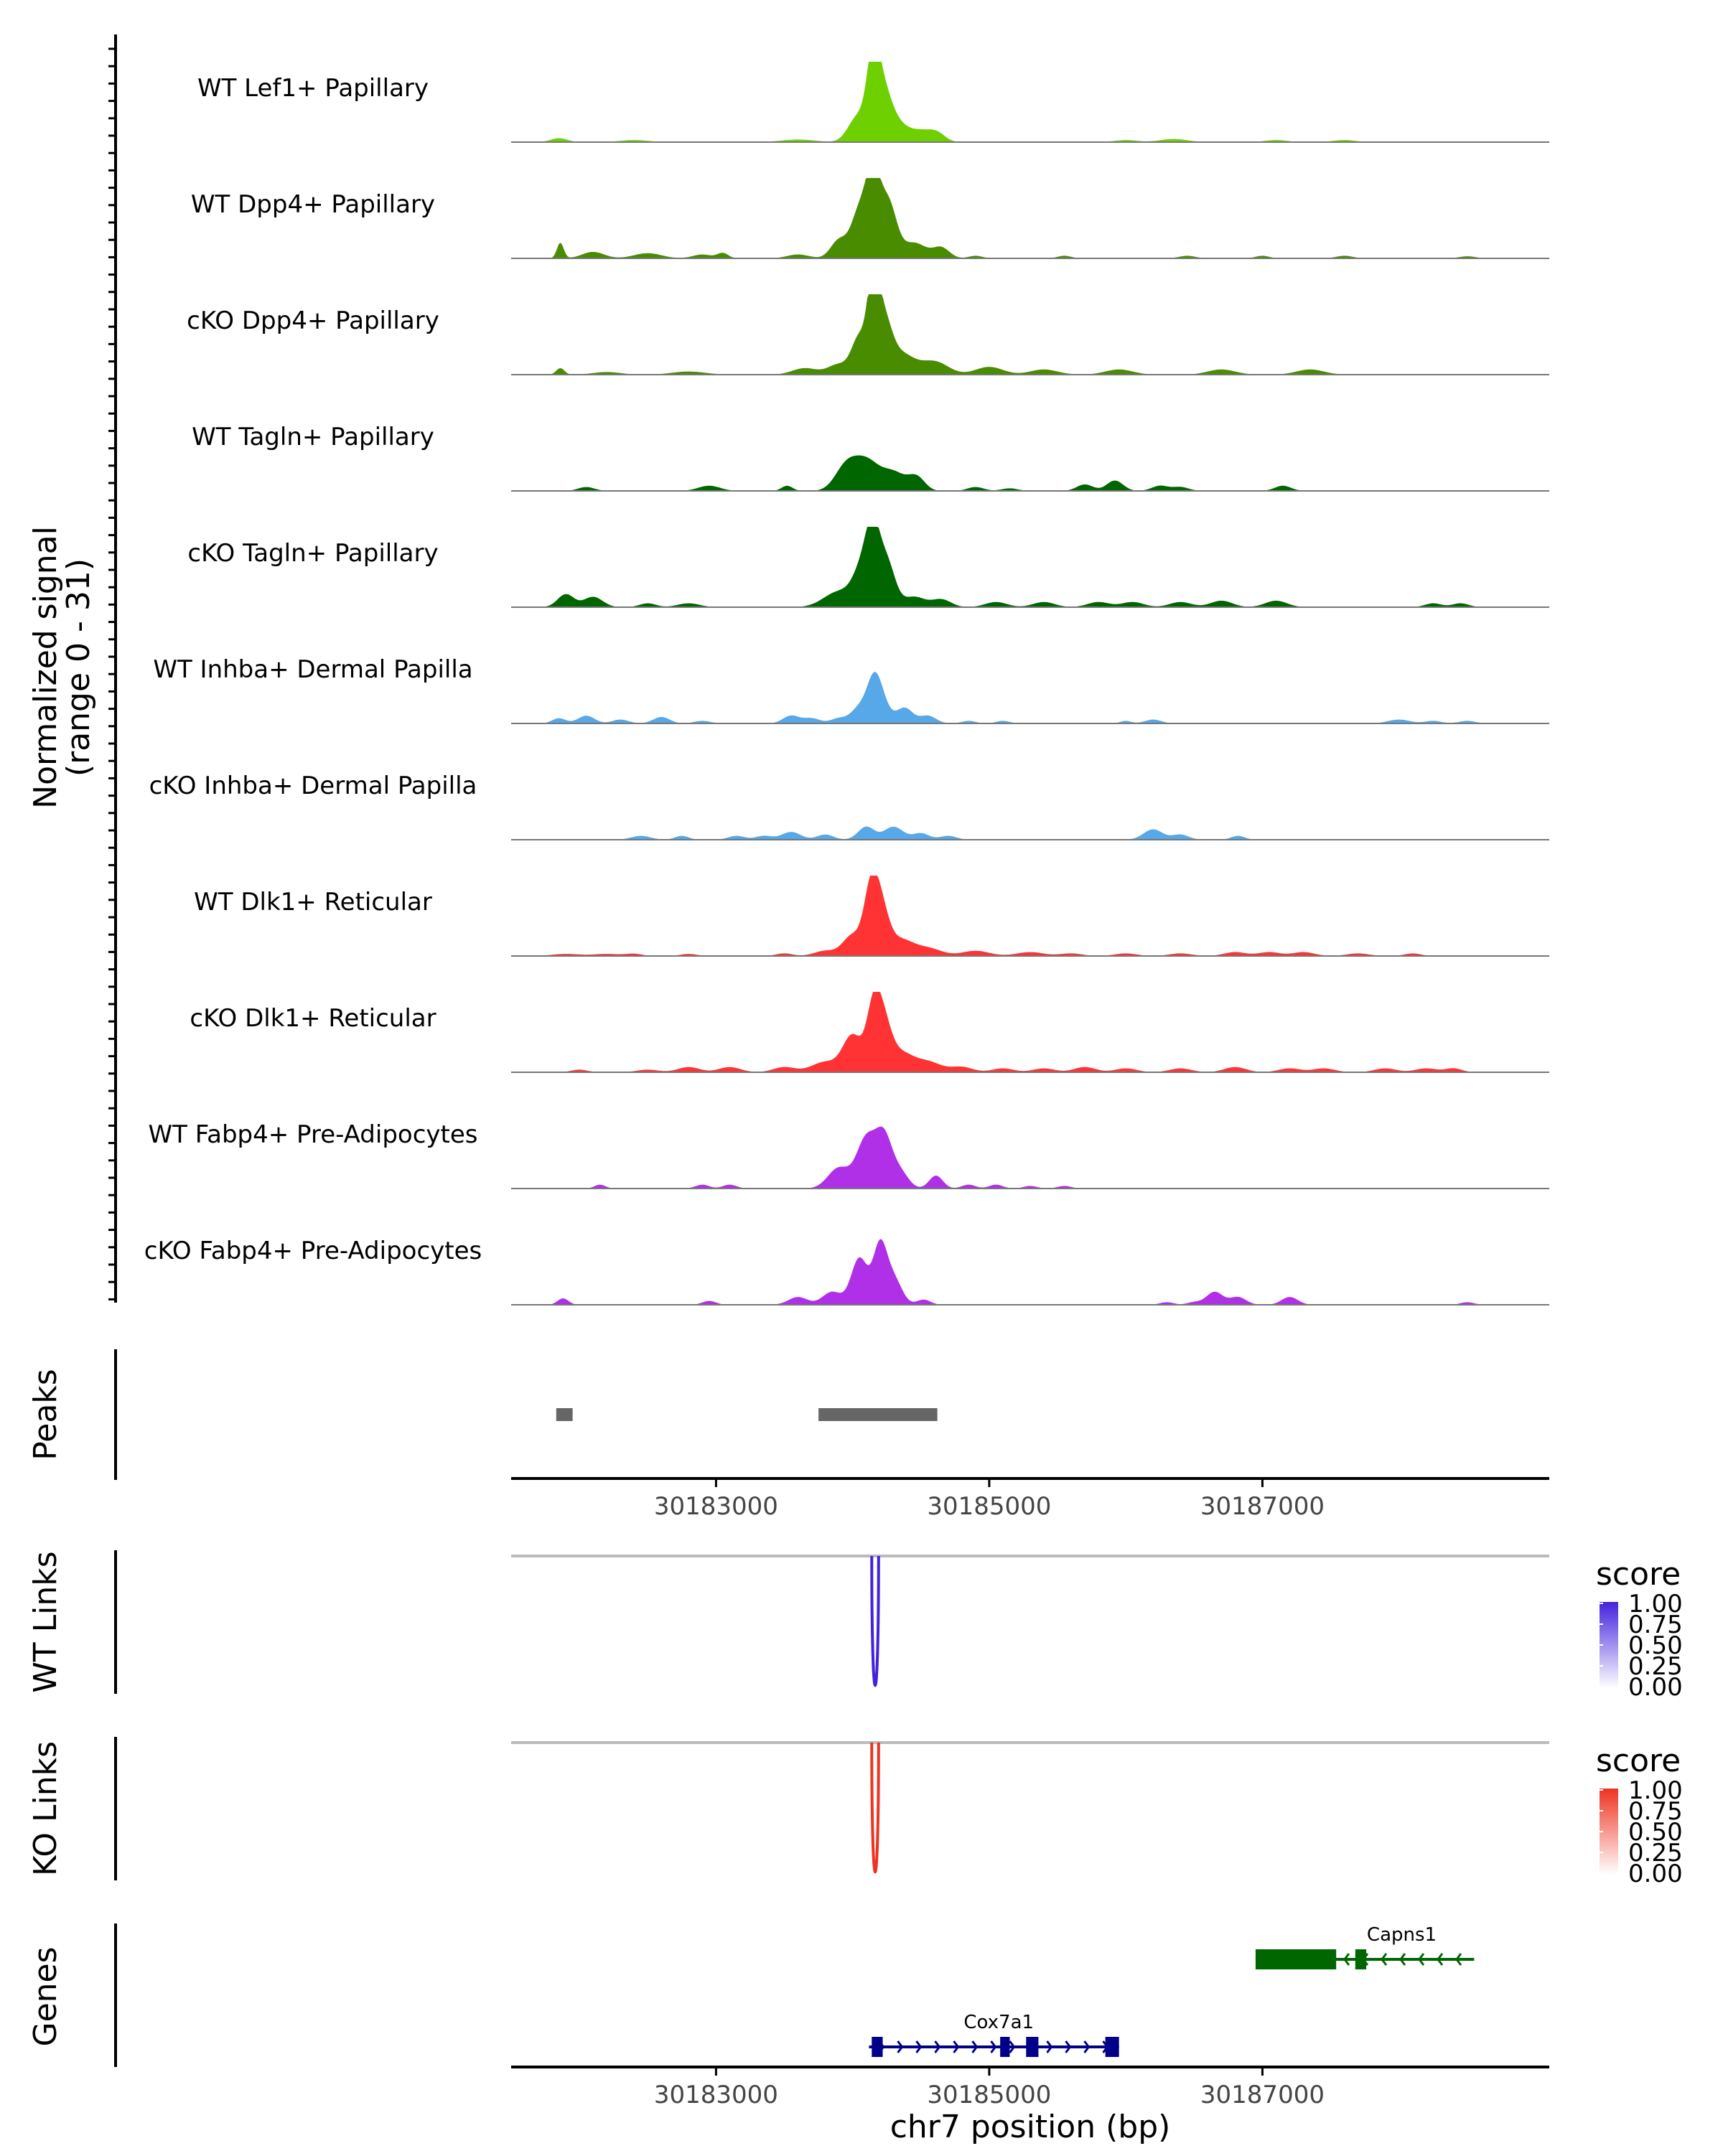  I want to click on track-label: cKO Dpp4+ Papillary, so click(313, 320).